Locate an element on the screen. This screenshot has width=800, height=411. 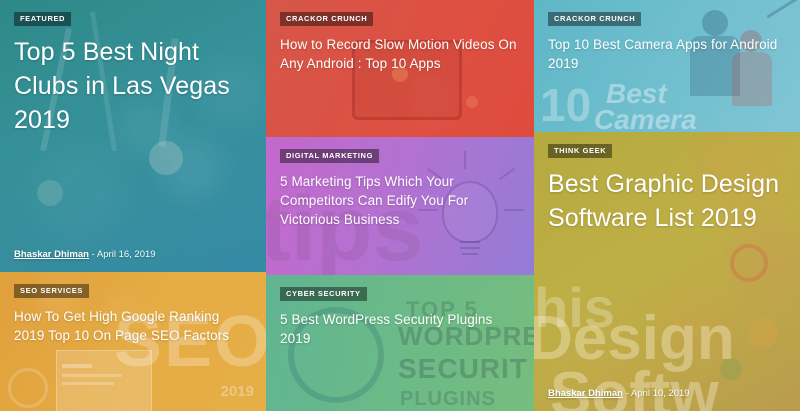
post-title: Top 10 Best Camera Apps for Android 2019 is located at coordinates (663, 53).